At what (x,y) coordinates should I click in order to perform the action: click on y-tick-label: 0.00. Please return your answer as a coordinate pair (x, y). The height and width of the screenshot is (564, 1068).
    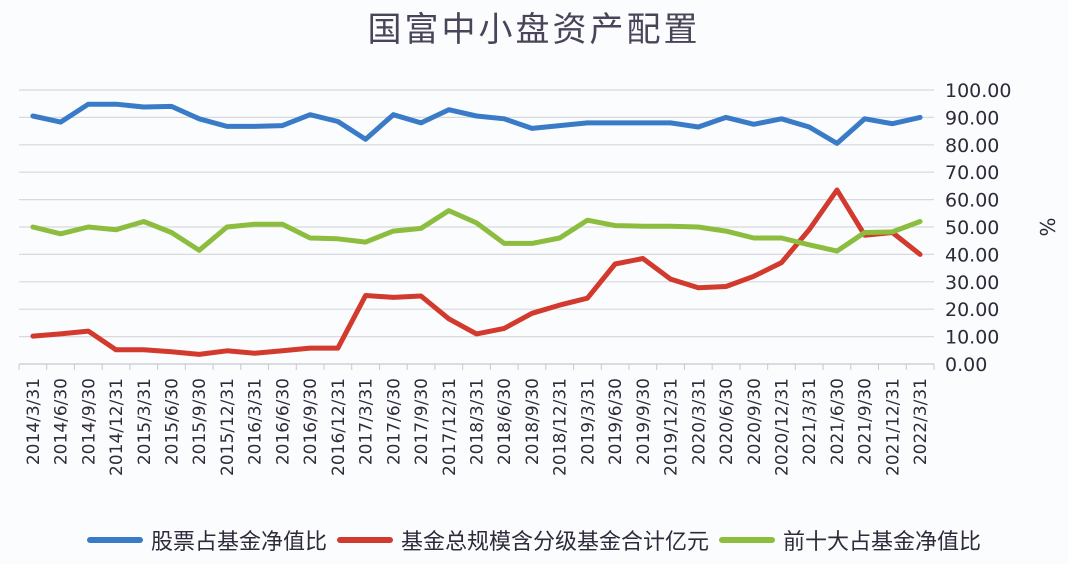
    Looking at the image, I should click on (966, 365).